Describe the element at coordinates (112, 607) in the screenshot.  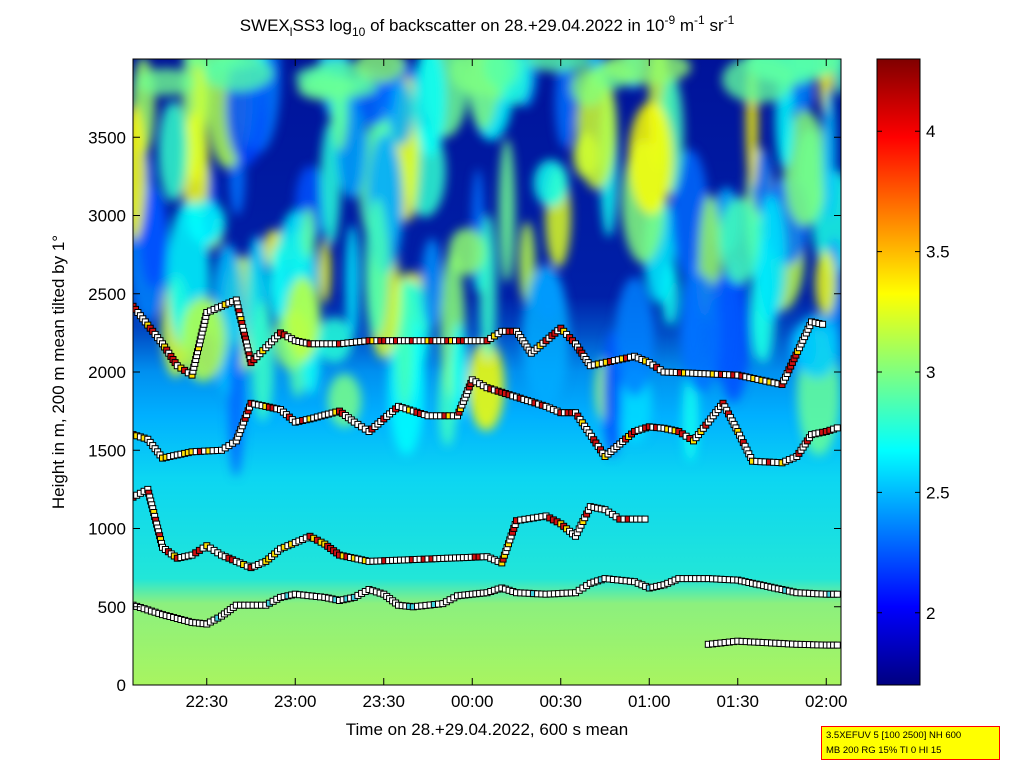
I see `y-tick-label: 500` at that location.